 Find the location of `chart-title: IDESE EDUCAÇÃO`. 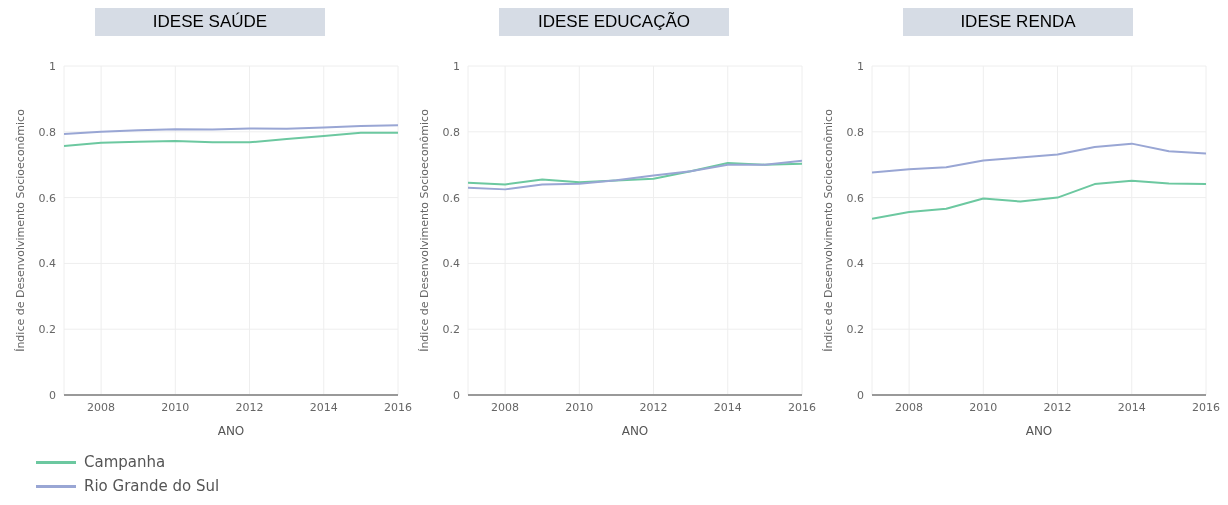

chart-title: IDESE EDUCAÇÃO is located at coordinates (614, 22).